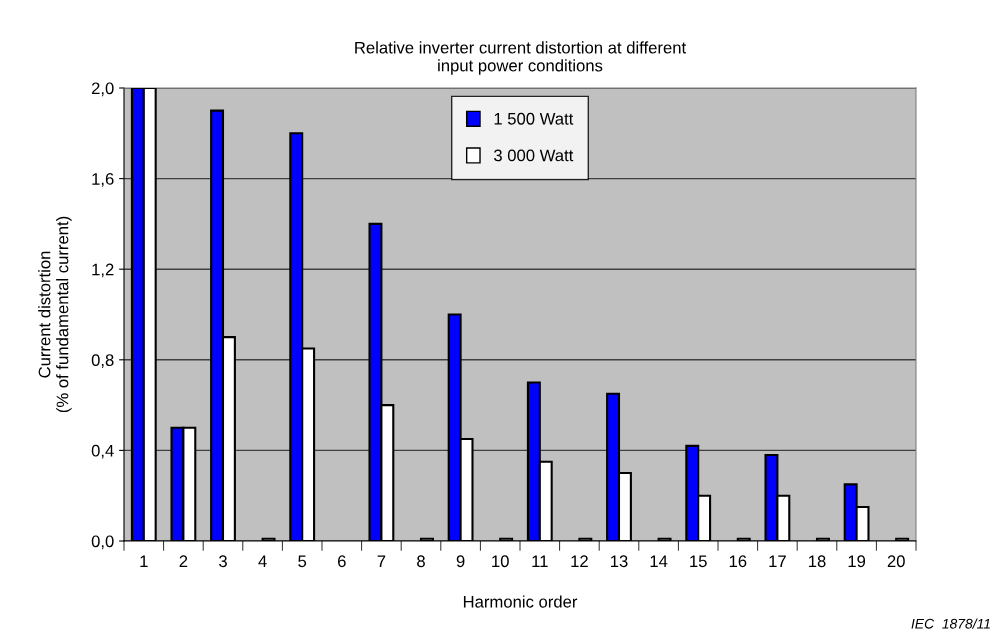 This screenshot has width=1001, height=641. I want to click on x-tick-label: 14, so click(659, 561).